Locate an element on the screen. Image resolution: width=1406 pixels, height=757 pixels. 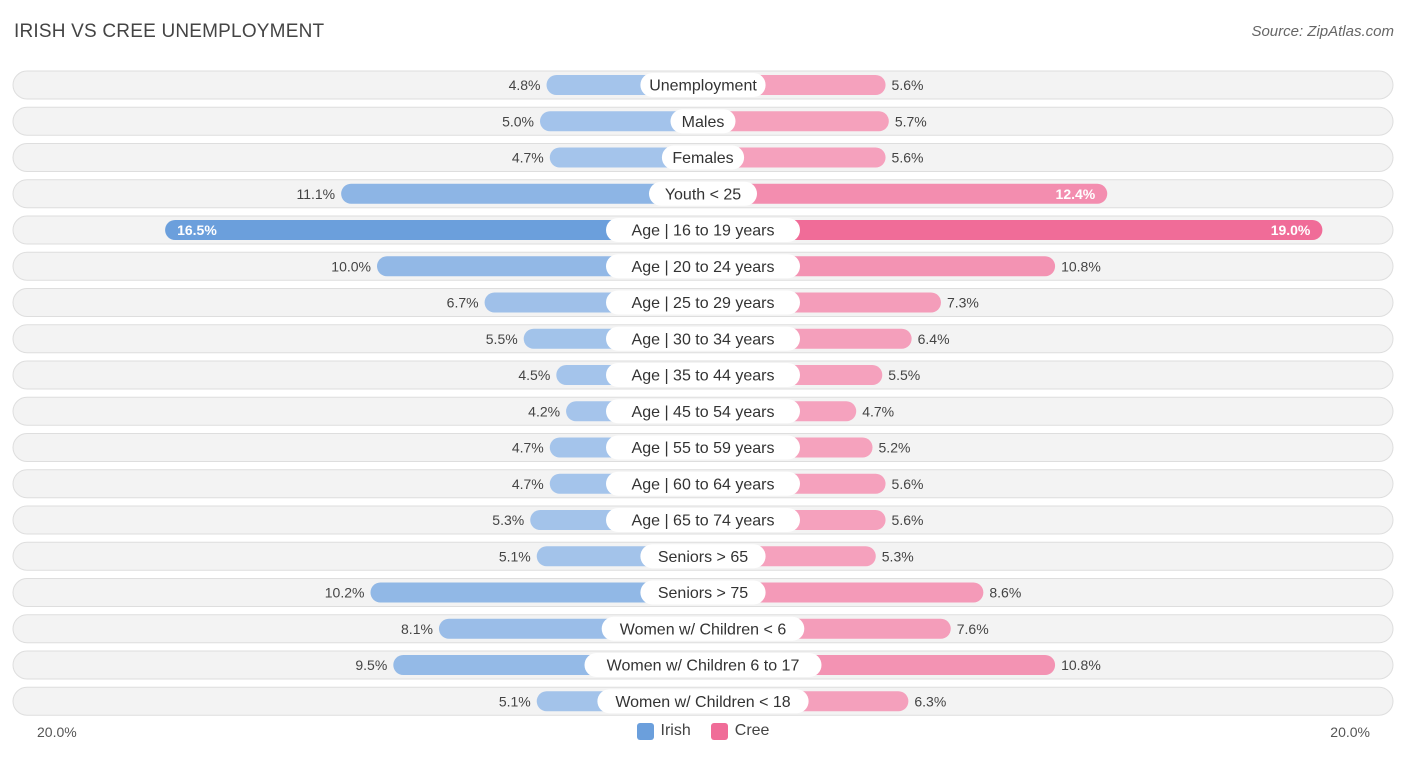
category-label: Age | 30 to 34 years is located at coordinates (703, 339).